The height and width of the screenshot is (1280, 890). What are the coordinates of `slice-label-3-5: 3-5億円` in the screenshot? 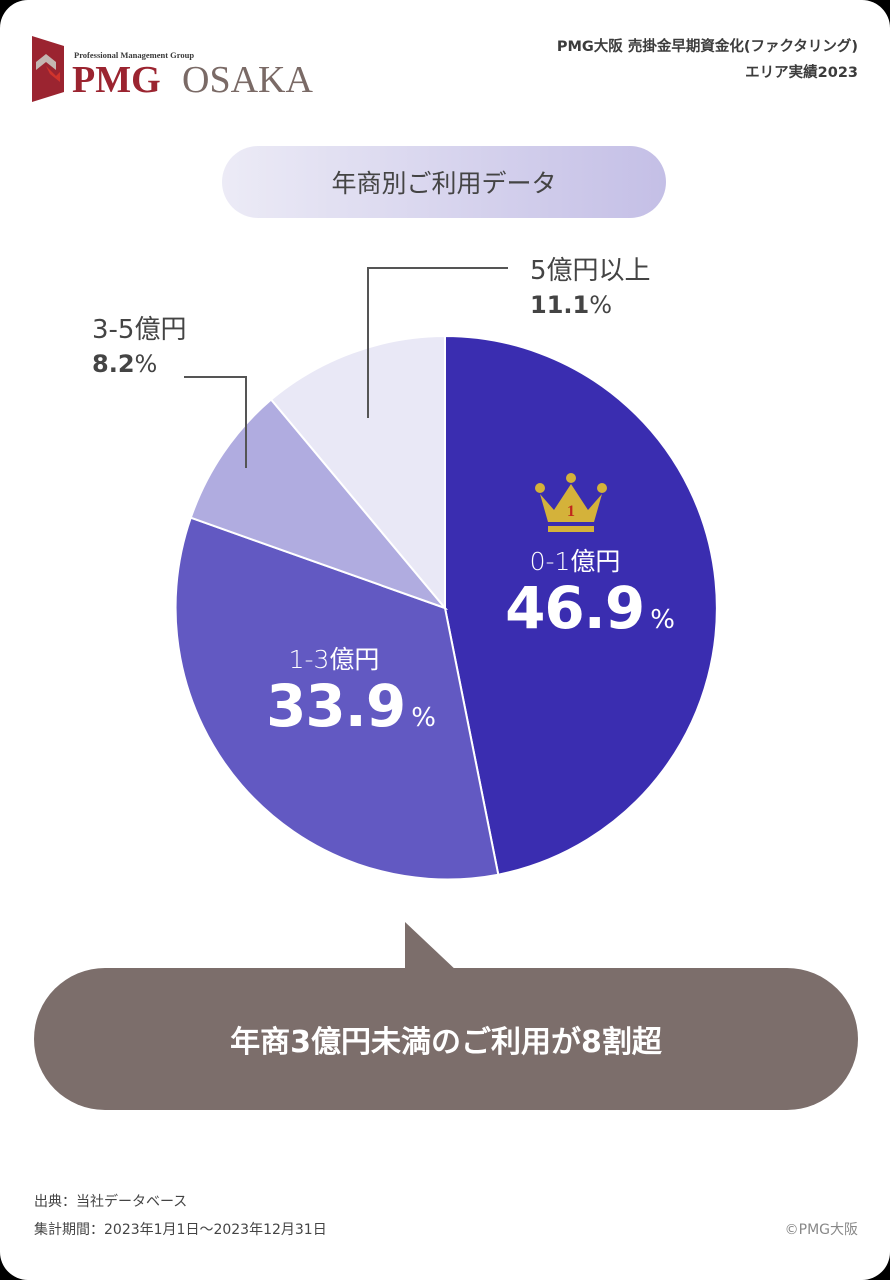 It's located at (139, 330).